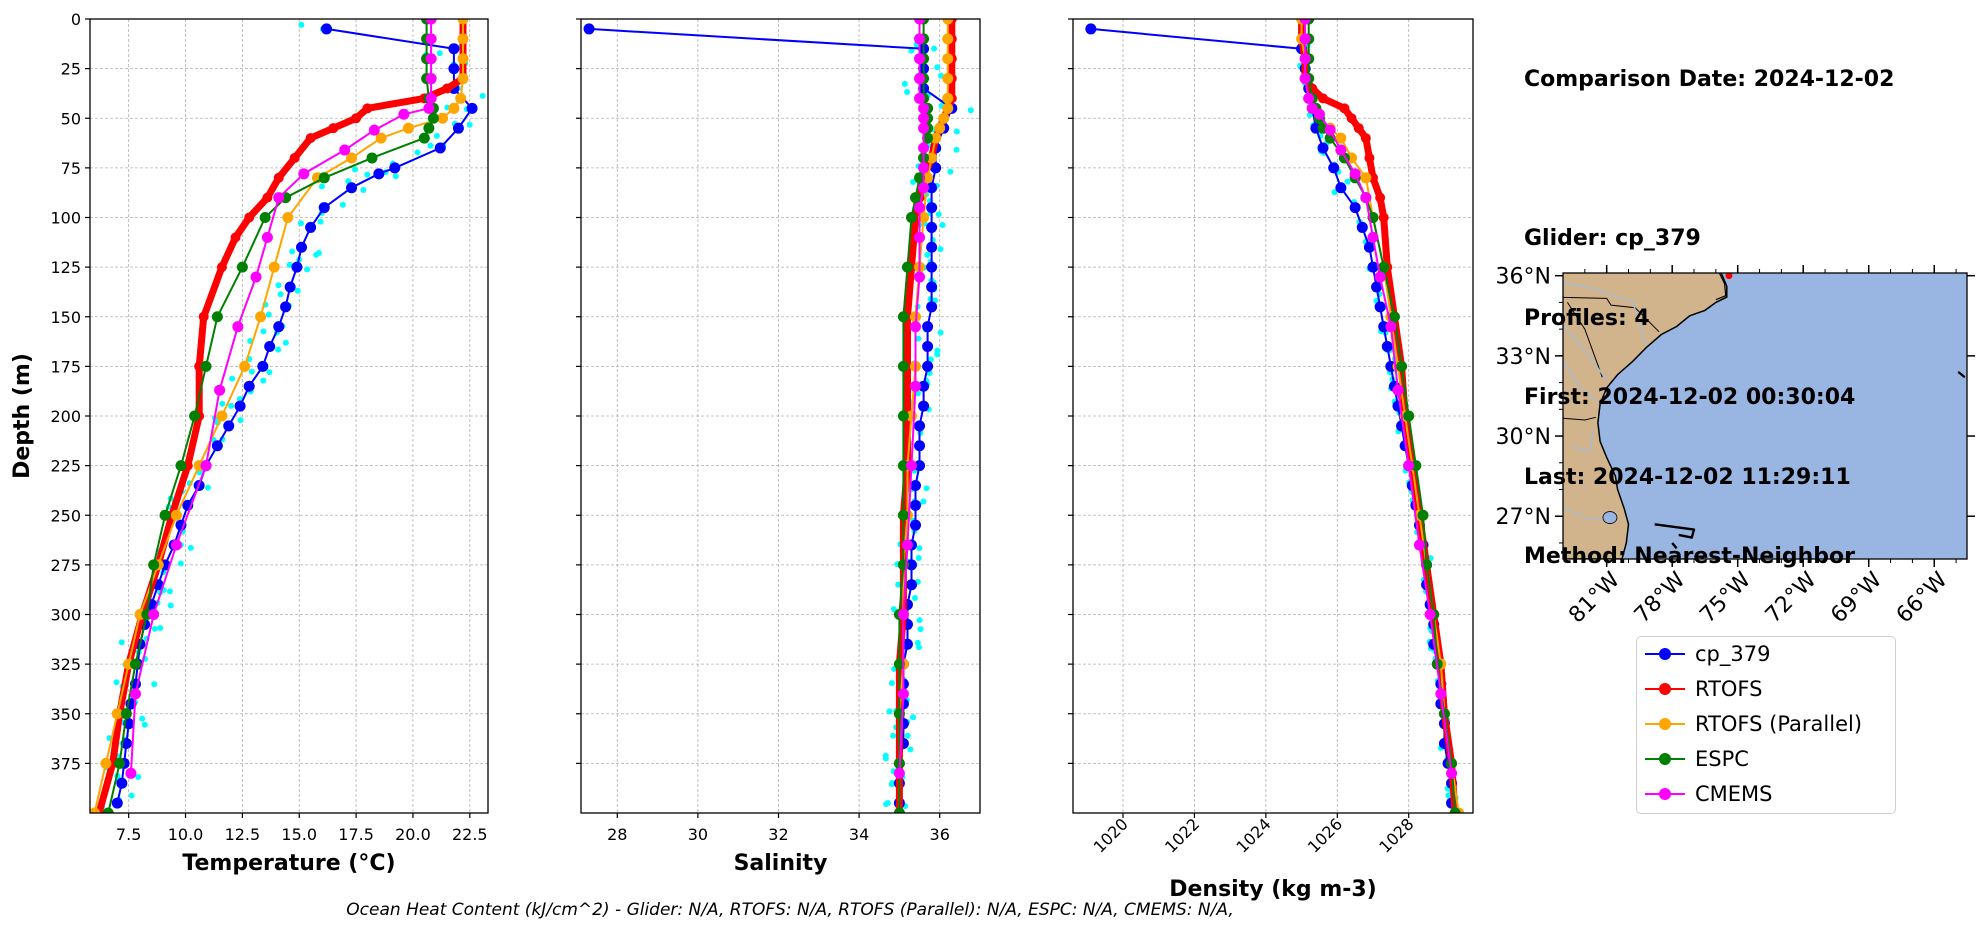 The width and height of the screenshot is (1978, 934). Describe the element at coordinates (356, 834) in the screenshot. I see `temperature-xtick-label: 17.5` at that location.